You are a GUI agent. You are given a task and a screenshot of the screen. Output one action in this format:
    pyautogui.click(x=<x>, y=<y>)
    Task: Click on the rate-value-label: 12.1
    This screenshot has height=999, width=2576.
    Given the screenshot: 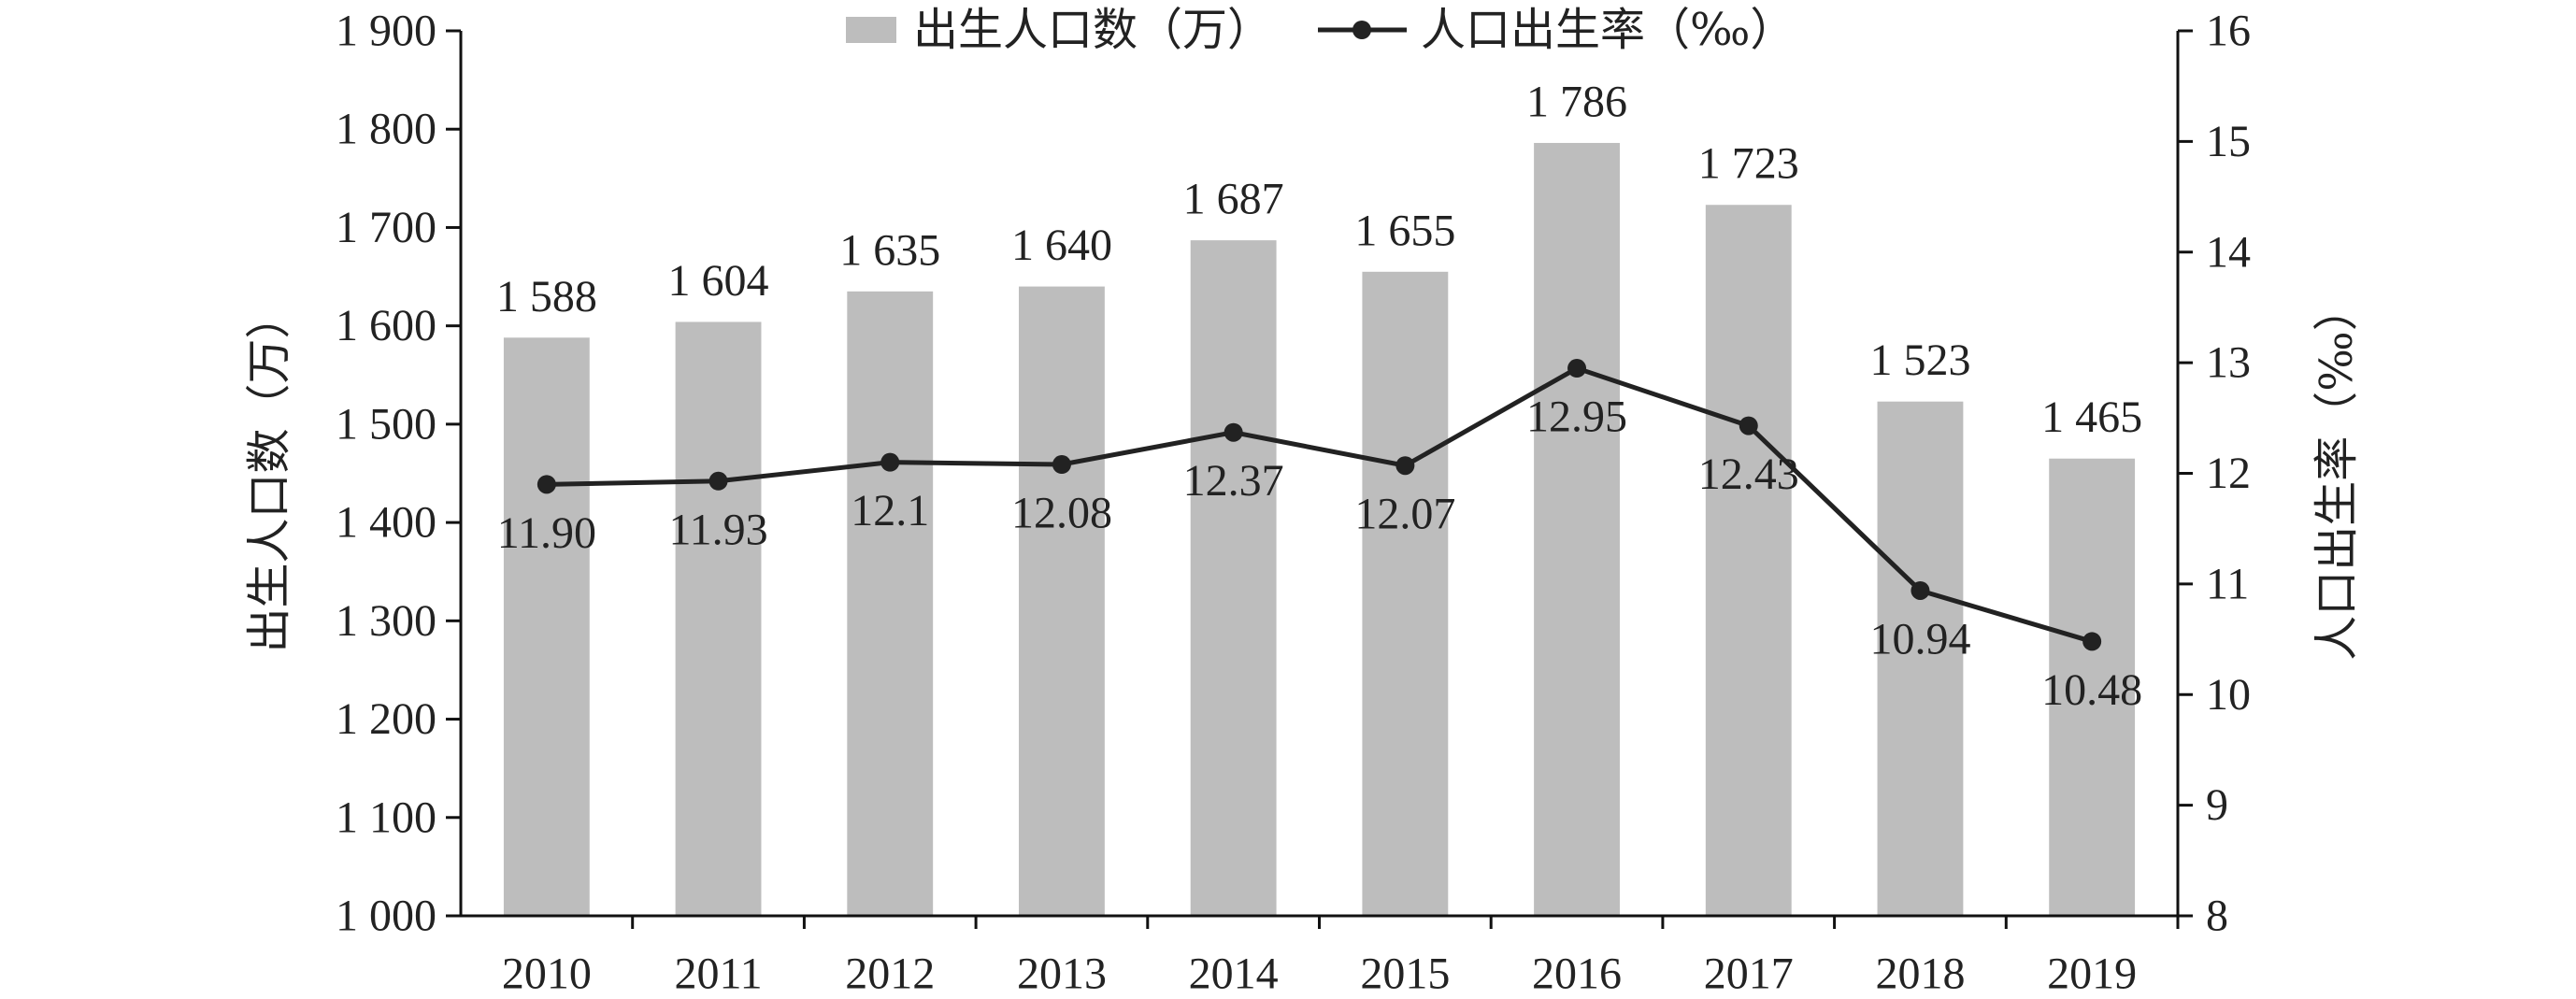 What is the action you would take?
    pyautogui.click(x=890, y=510)
    